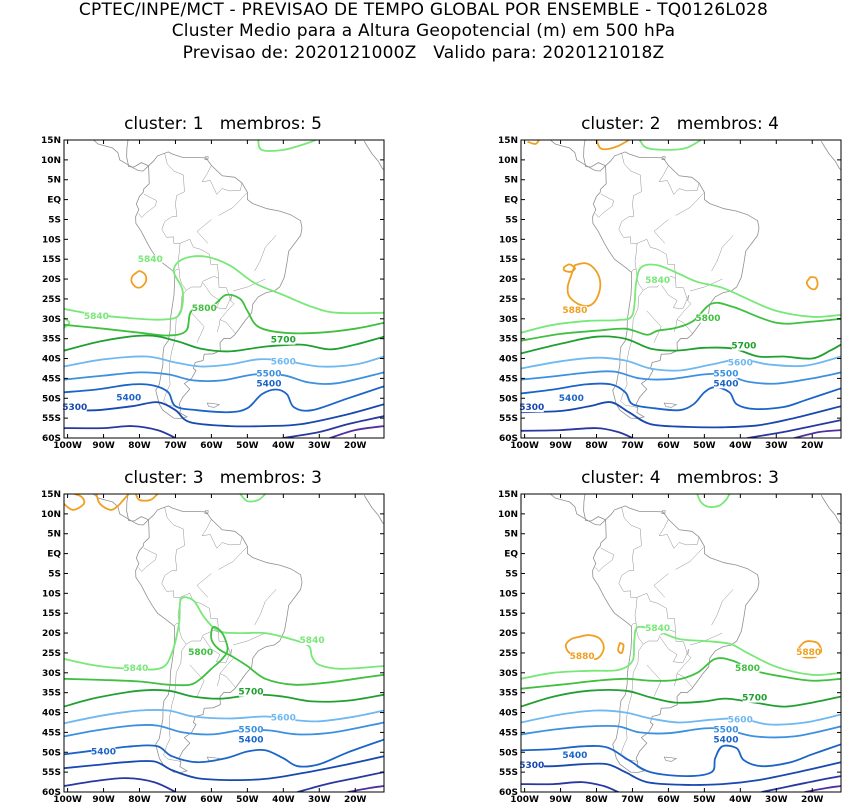 This screenshot has width=847, height=804. I want to click on lat-label: 45S, so click(508, 379).